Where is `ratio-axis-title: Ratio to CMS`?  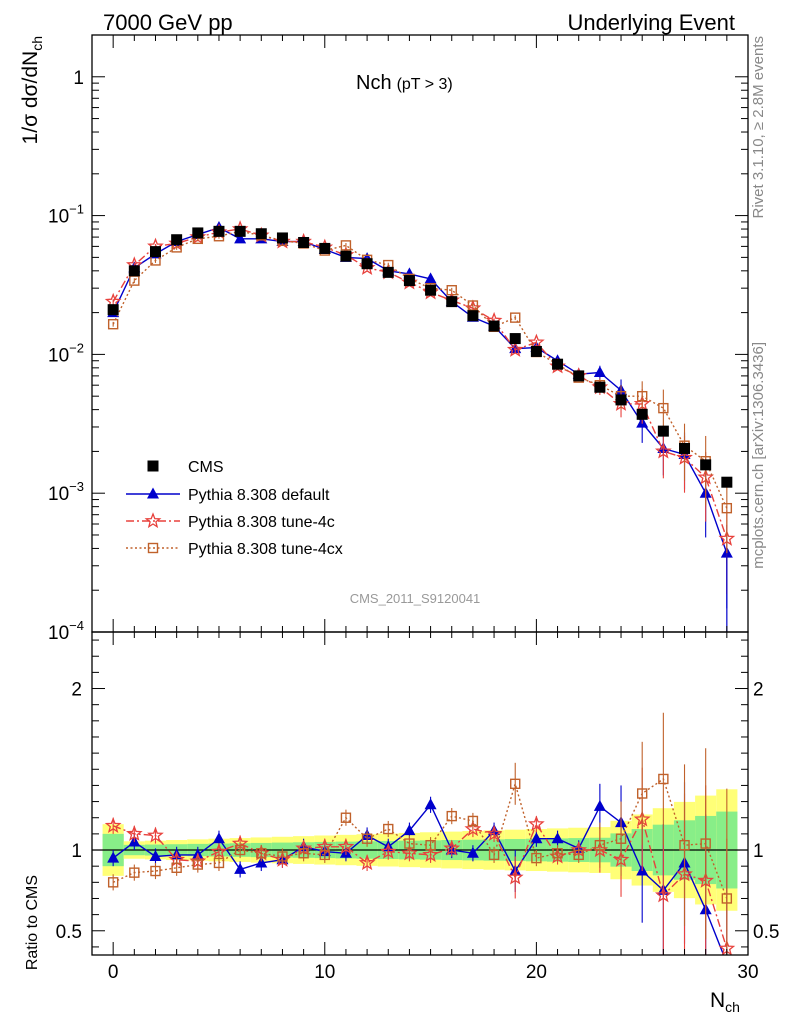
ratio-axis-title: Ratio to CMS is located at coordinates (32, 922).